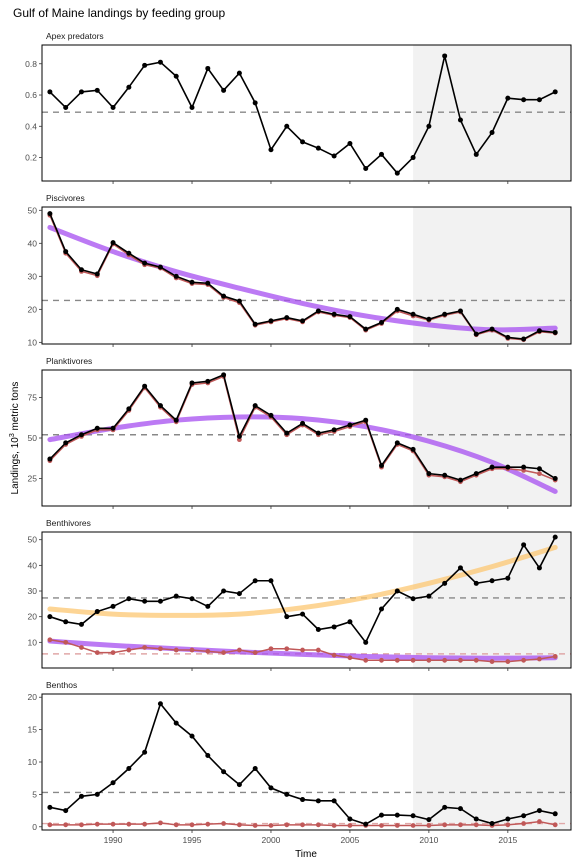 The height and width of the screenshot is (864, 576). What do you see at coordinates (61, 685) in the screenshot?
I see `panel-title: Benthos` at bounding box center [61, 685].